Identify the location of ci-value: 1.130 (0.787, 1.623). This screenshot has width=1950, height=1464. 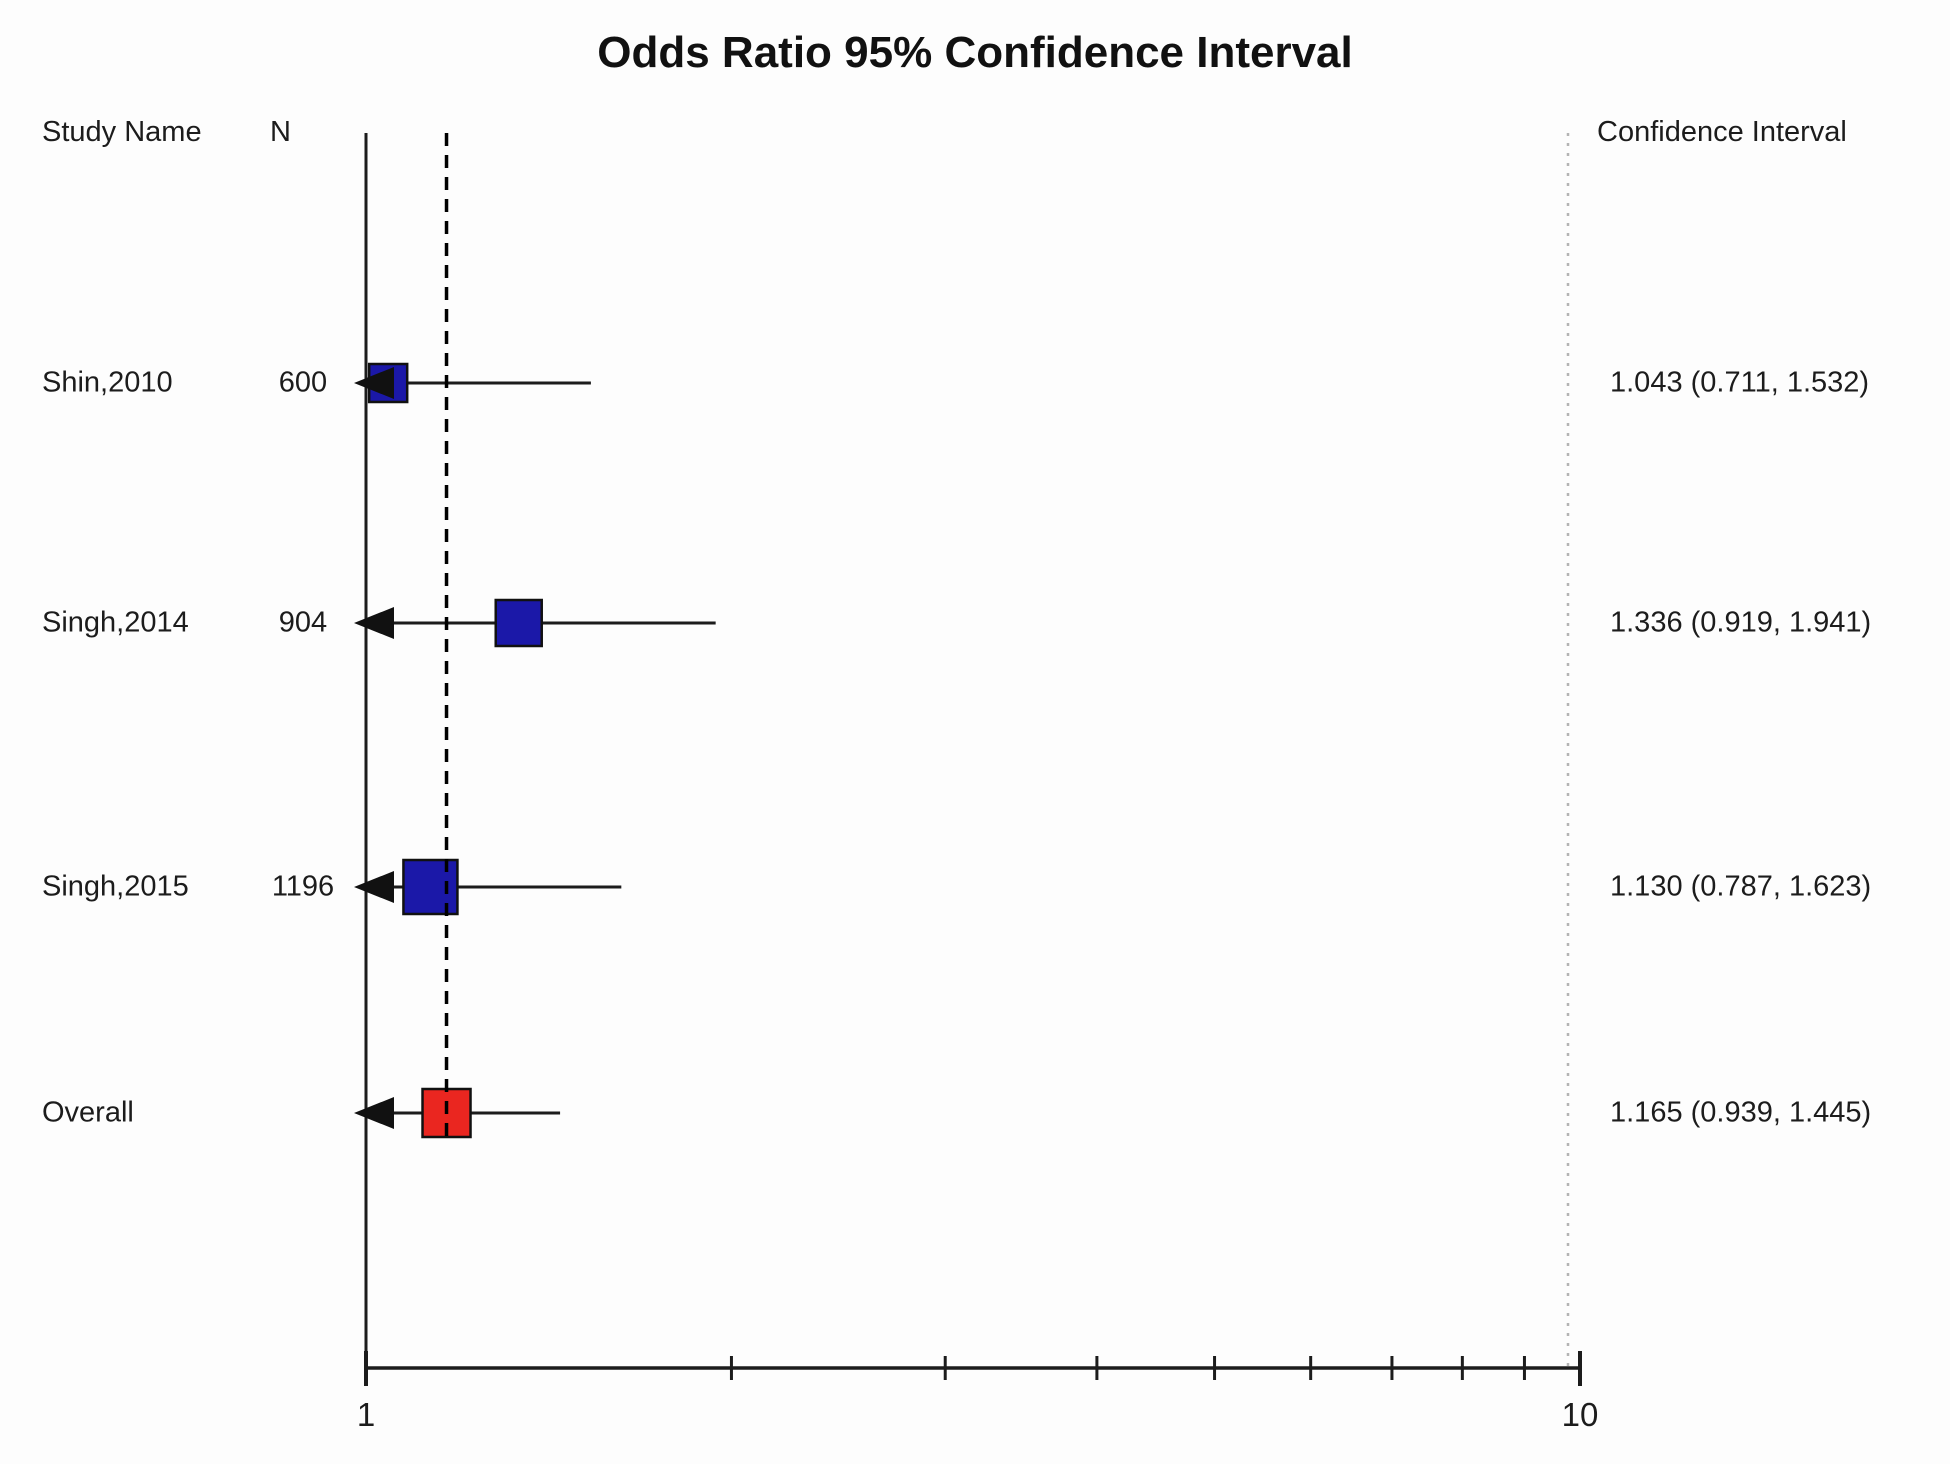
(1741, 886).